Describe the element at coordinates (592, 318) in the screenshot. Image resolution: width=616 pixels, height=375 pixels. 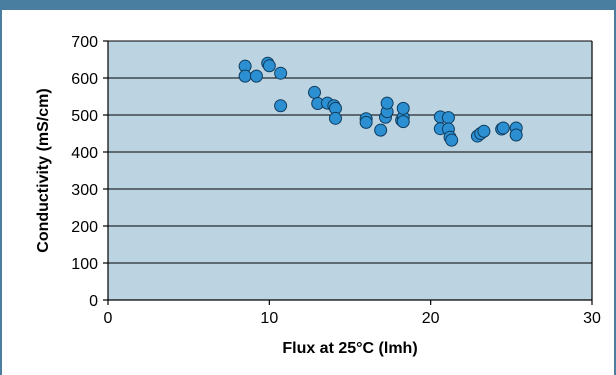
I see `x-tick-label: 30` at that location.